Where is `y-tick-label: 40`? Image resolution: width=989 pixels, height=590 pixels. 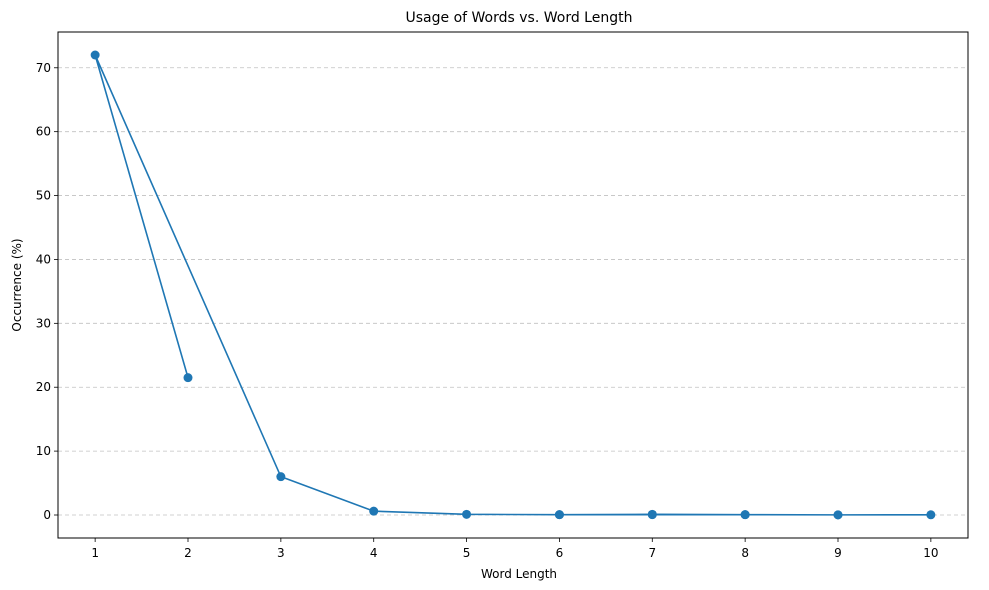
y-tick-label: 40 is located at coordinates (43, 259).